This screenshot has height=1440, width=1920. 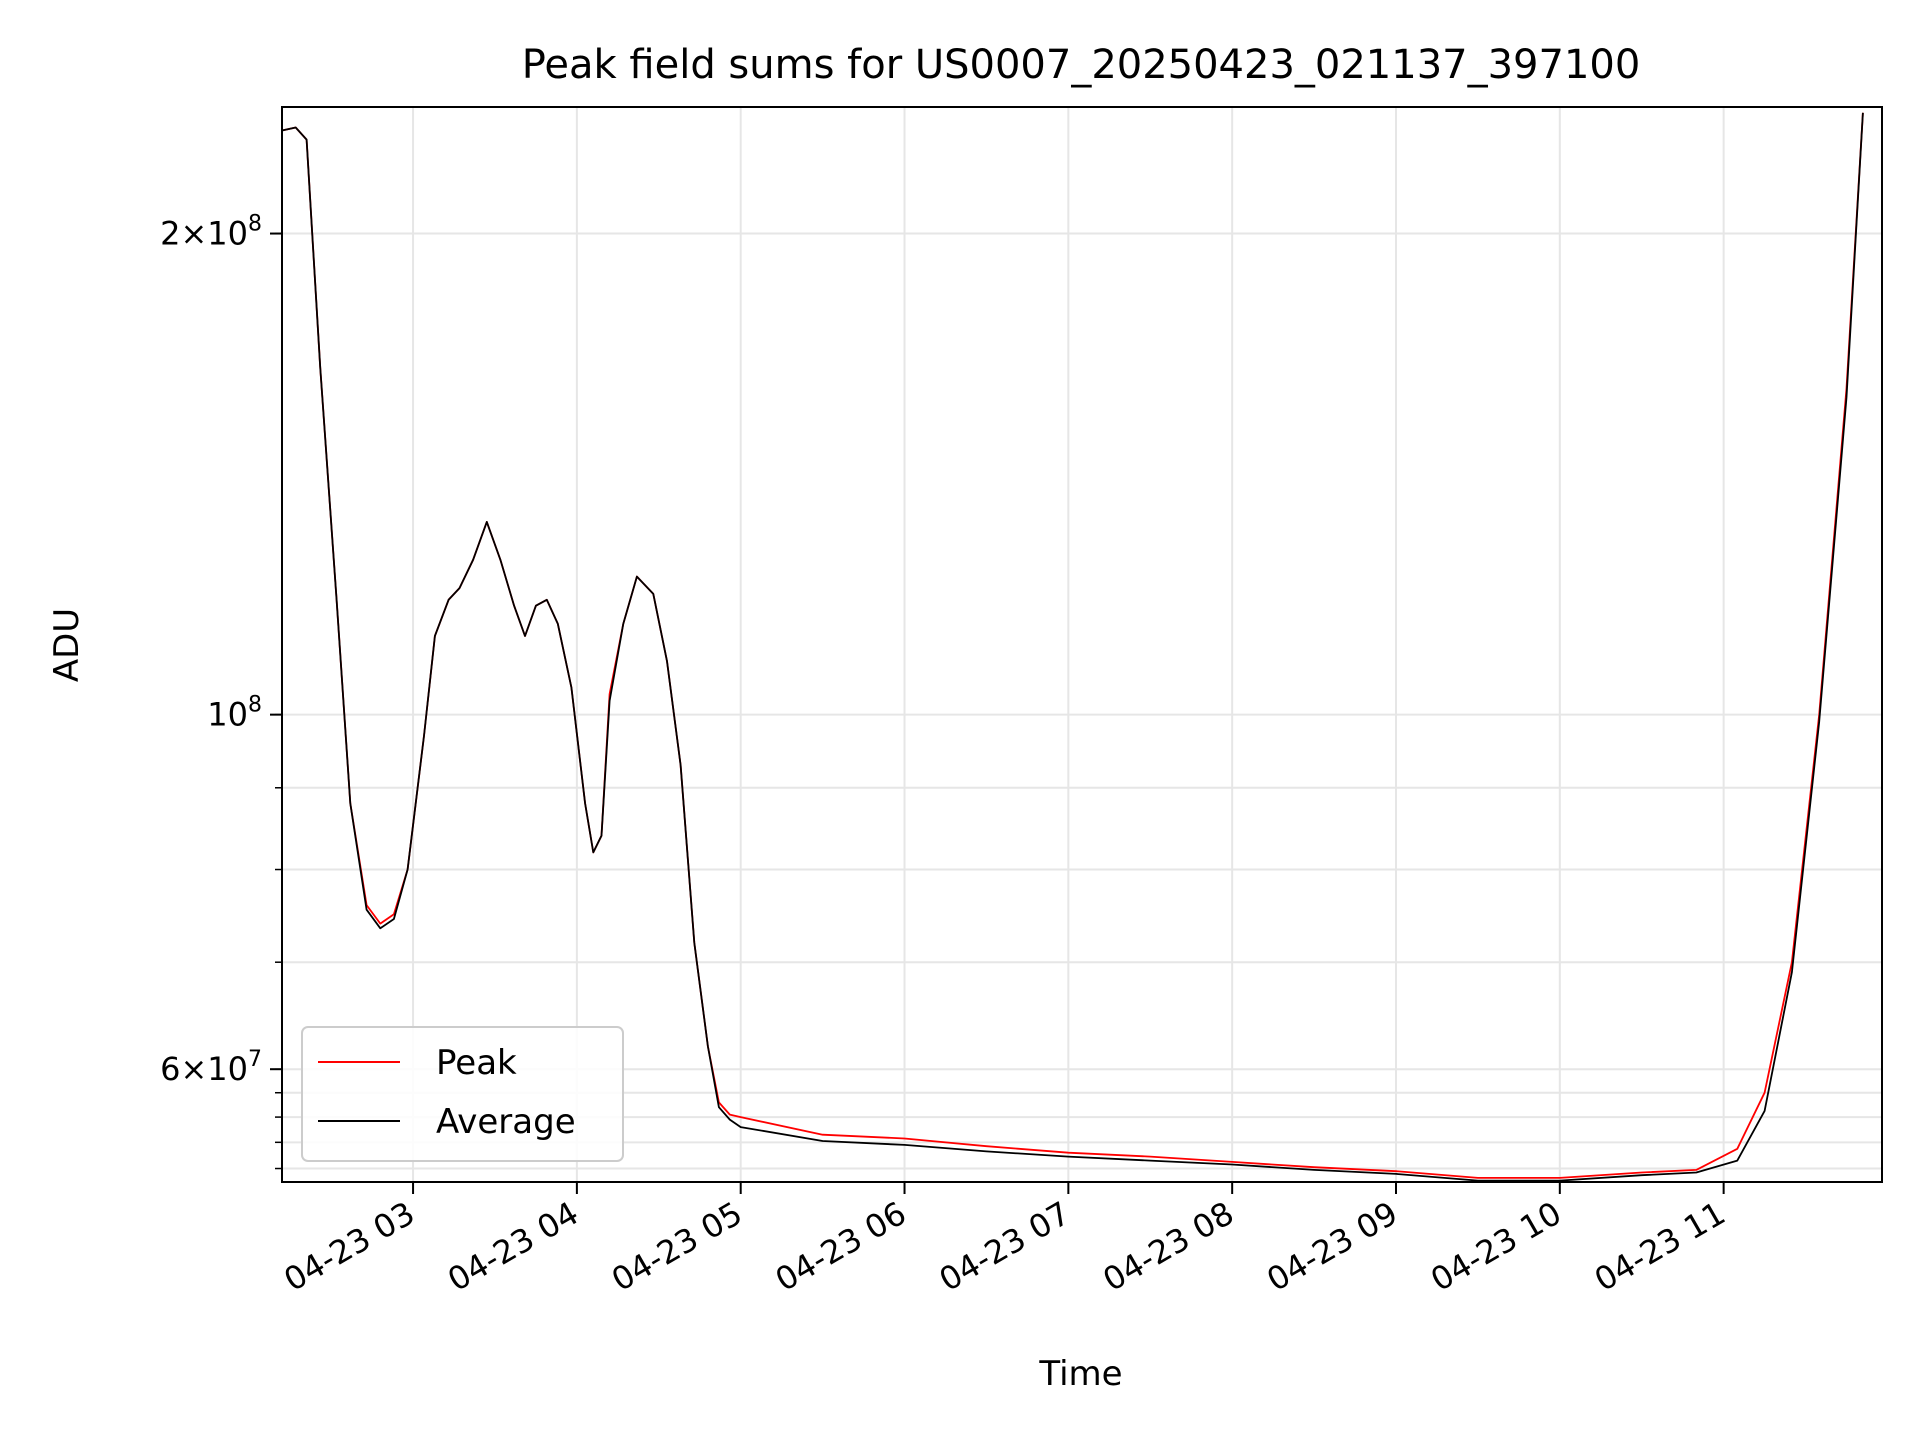 I want to click on y-tick-label: 2×108, so click(x=211, y=232).